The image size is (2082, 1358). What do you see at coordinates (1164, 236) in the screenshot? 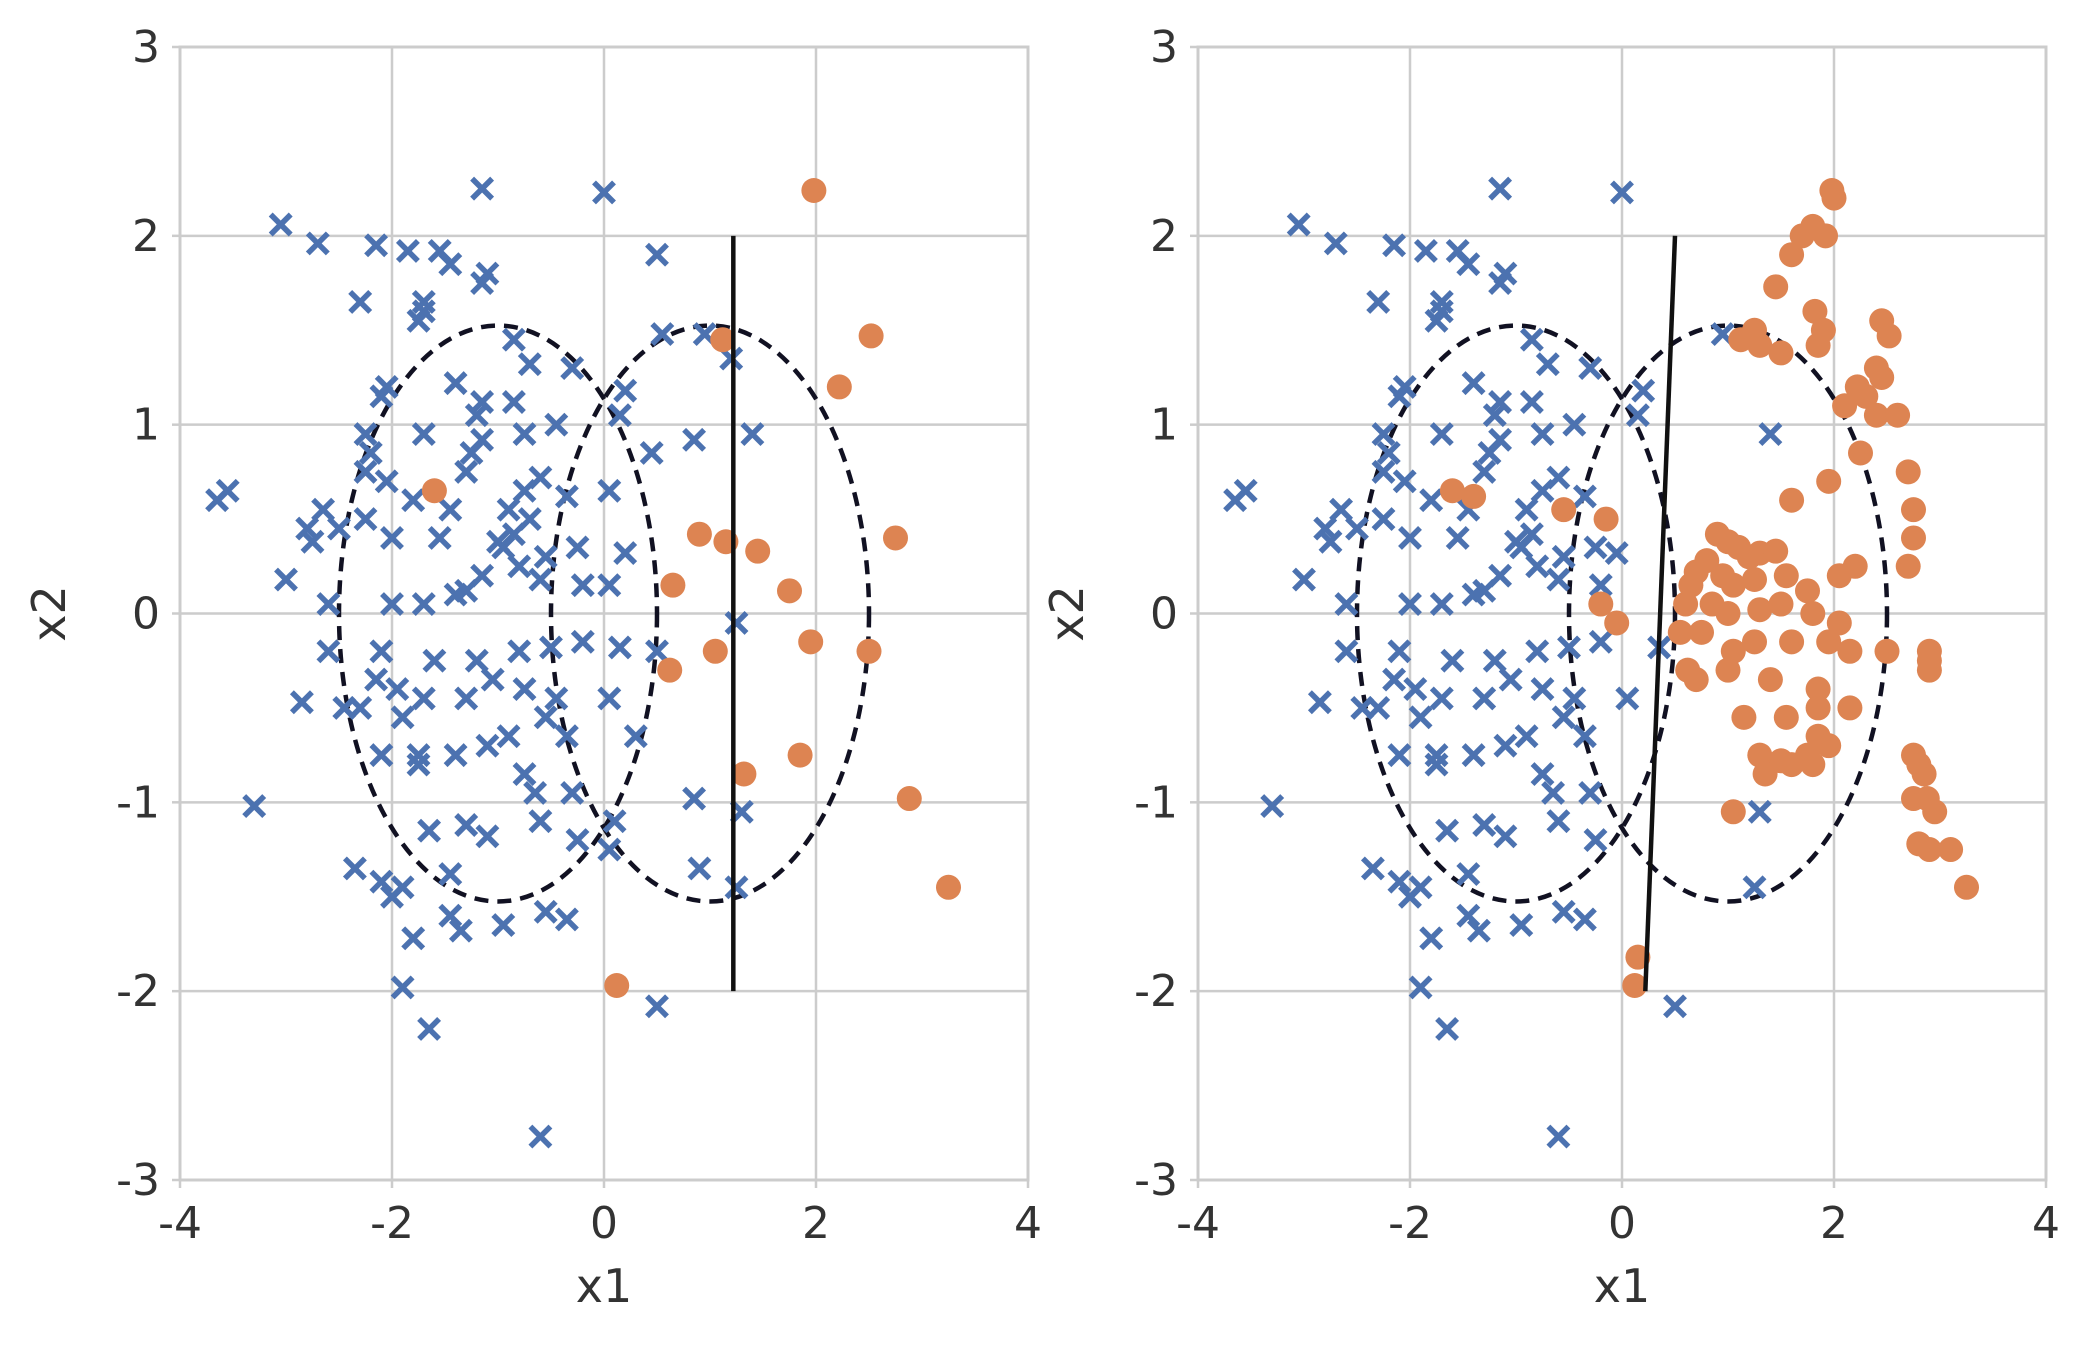
I see `y-tick-label: 2` at bounding box center [1164, 236].